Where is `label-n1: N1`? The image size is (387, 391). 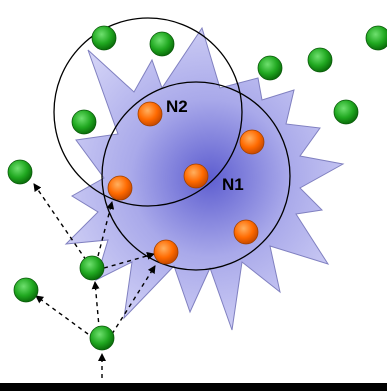
label-n1: N1 is located at coordinates (233, 184).